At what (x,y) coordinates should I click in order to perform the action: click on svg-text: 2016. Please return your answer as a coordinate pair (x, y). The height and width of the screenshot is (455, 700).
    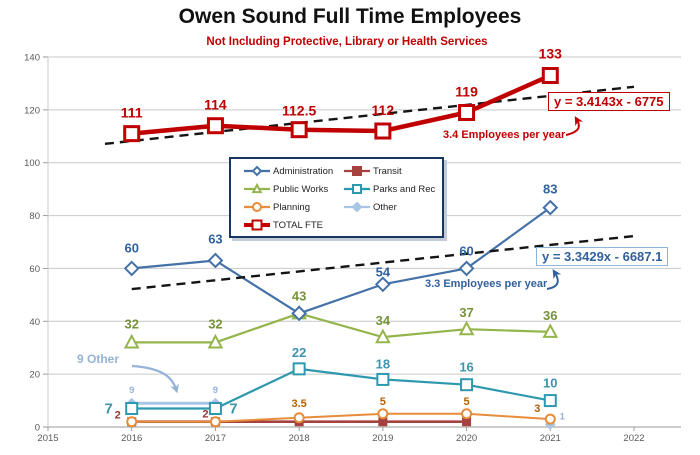
    Looking at the image, I should click on (131, 438).